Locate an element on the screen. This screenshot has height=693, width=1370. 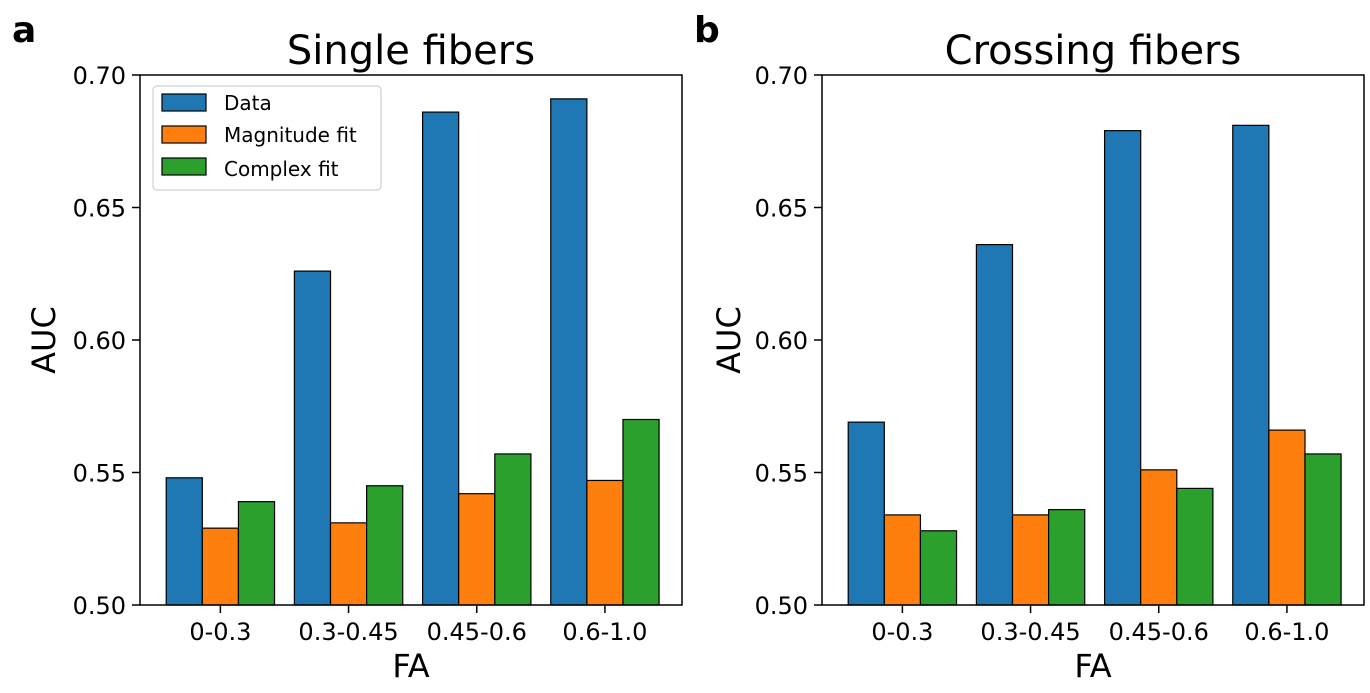
legend-swatch-data is located at coordinates (184, 102).